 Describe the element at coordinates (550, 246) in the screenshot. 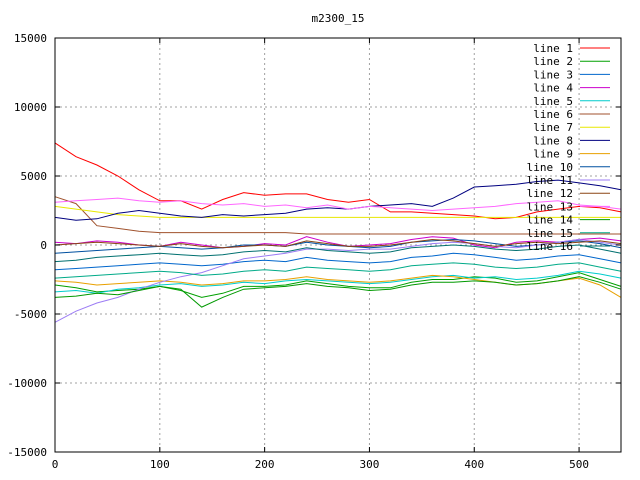

I see `legend-label: line 16` at that location.